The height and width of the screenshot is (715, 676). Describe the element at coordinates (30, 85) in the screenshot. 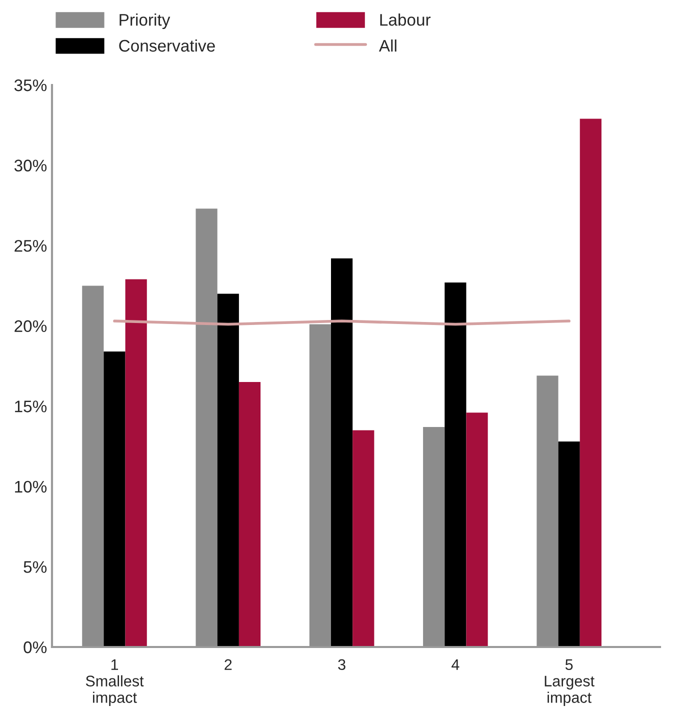

I see `y-tick-label: 35%` at that location.